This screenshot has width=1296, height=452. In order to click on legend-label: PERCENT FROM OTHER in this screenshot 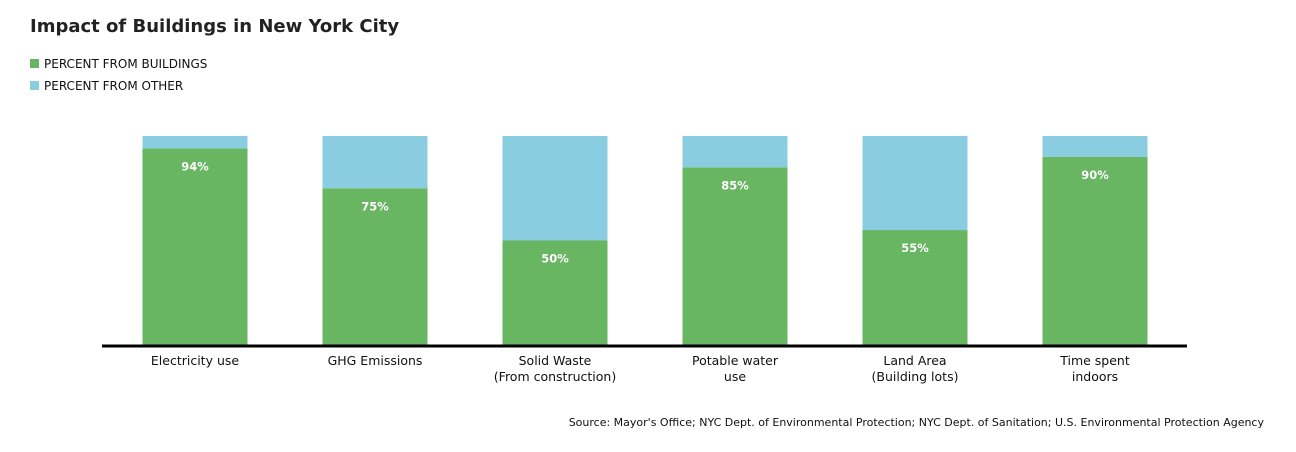, I will do `click(113, 86)`.